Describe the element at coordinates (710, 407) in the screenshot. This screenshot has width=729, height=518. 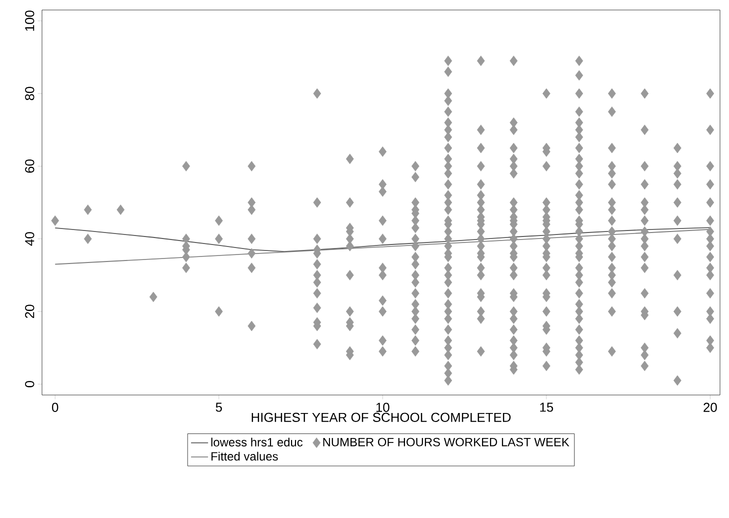
I see `x-tick-label: 20` at that location.